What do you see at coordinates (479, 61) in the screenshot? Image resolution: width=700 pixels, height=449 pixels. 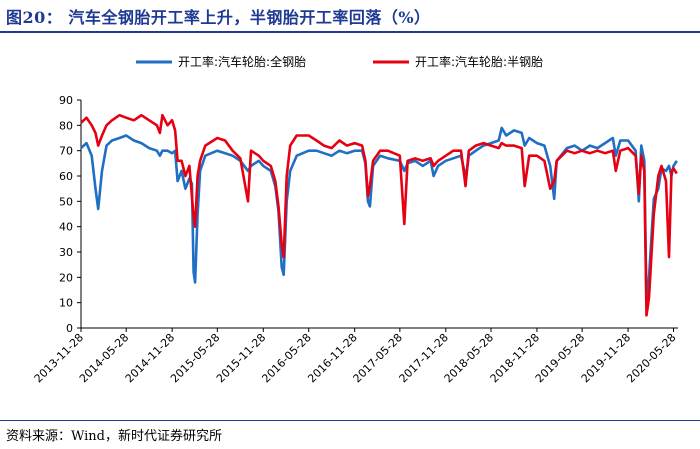 I see `legend-label-1: 开工率:汽车轮胎:半钢胎` at bounding box center [479, 61].